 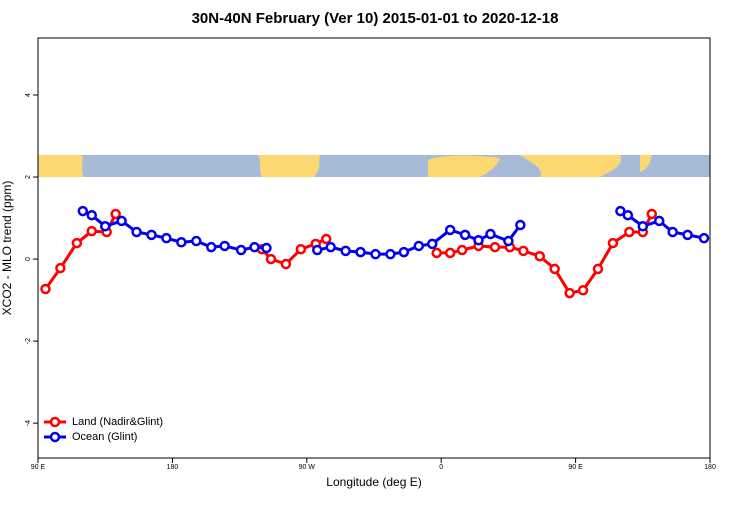 What do you see at coordinates (7, 248) in the screenshot?
I see `y-axis-label: XCO2 - MLO trend (ppm)` at bounding box center [7, 248].